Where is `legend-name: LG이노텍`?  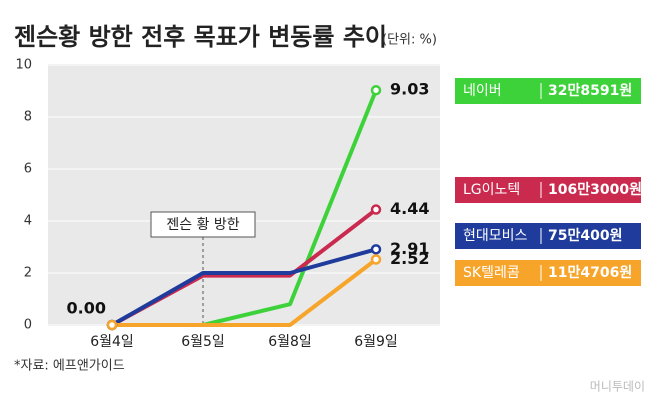
legend-name: LG이노텍 is located at coordinates (491, 190).